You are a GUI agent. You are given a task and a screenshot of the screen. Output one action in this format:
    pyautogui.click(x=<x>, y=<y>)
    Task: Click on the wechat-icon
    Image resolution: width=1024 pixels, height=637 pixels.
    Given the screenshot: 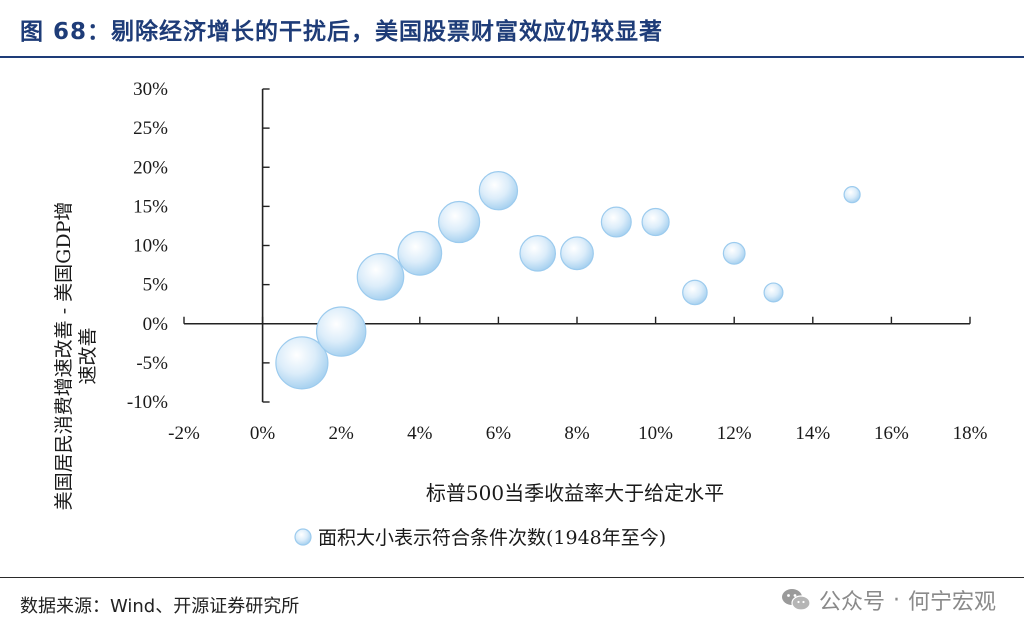 What is the action you would take?
    pyautogui.click(x=796, y=600)
    